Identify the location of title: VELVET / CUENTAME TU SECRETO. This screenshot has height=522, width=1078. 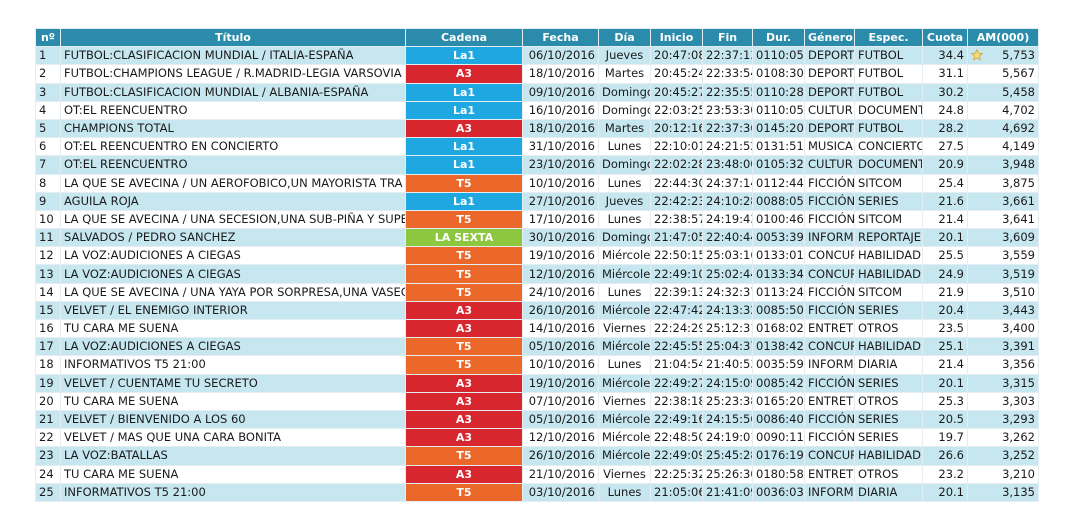
(233, 383).